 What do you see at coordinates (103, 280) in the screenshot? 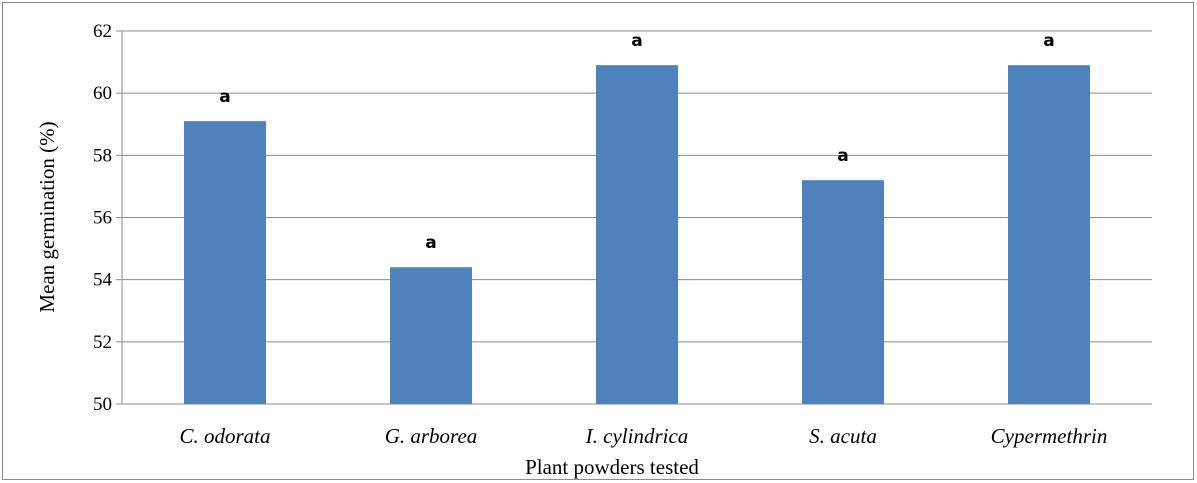
I see `y-tick-label: 54` at bounding box center [103, 280].